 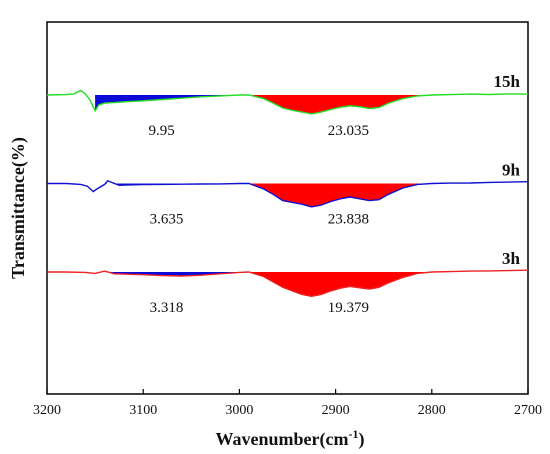 I want to click on x-axis-title-superscript: -1, so click(x=353, y=434).